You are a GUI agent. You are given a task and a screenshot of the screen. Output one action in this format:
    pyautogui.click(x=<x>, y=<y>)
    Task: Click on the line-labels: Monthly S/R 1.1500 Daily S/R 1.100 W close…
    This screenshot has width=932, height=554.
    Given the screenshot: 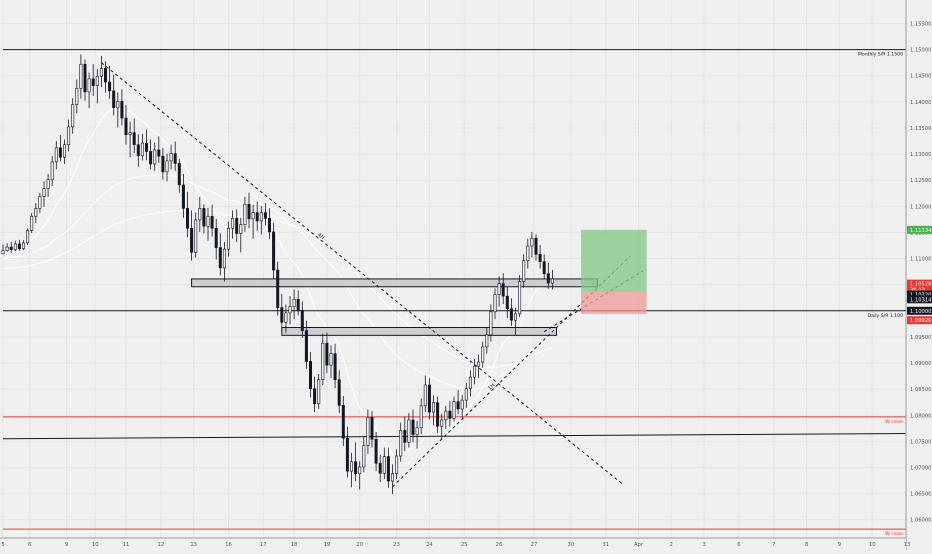 What is the action you would take?
    pyautogui.click(x=880, y=294)
    